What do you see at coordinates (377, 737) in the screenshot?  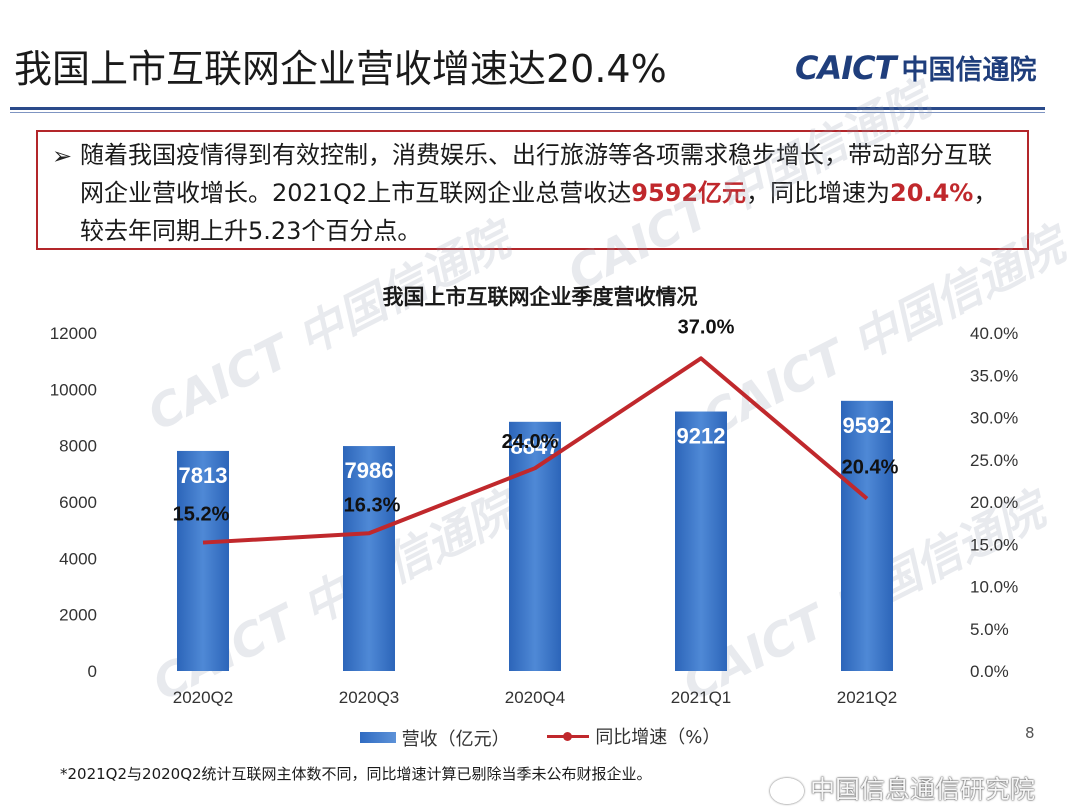 I see `legend-bar-swatch` at bounding box center [377, 737].